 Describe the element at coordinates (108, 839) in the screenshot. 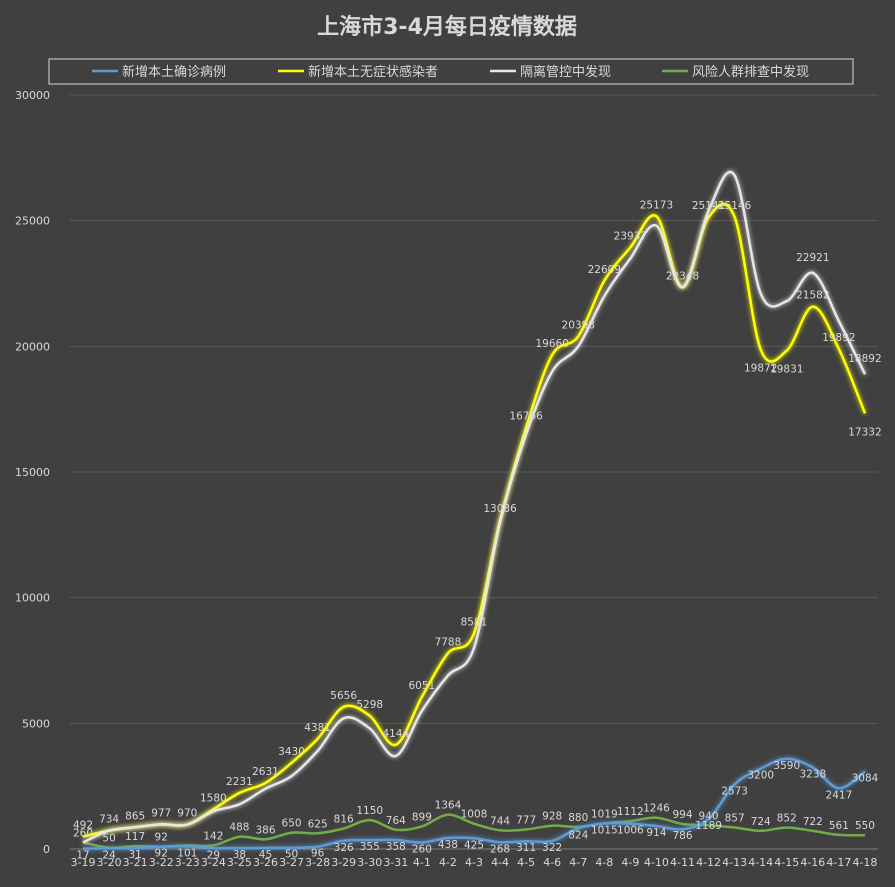

I see `data-label: 50` at that location.